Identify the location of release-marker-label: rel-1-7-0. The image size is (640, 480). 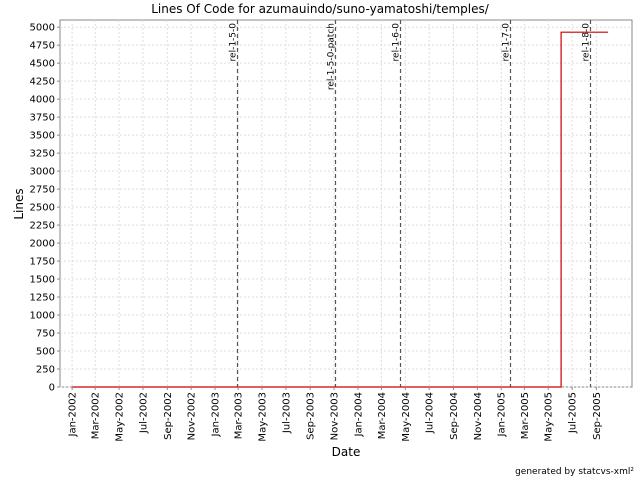
(507, 42).